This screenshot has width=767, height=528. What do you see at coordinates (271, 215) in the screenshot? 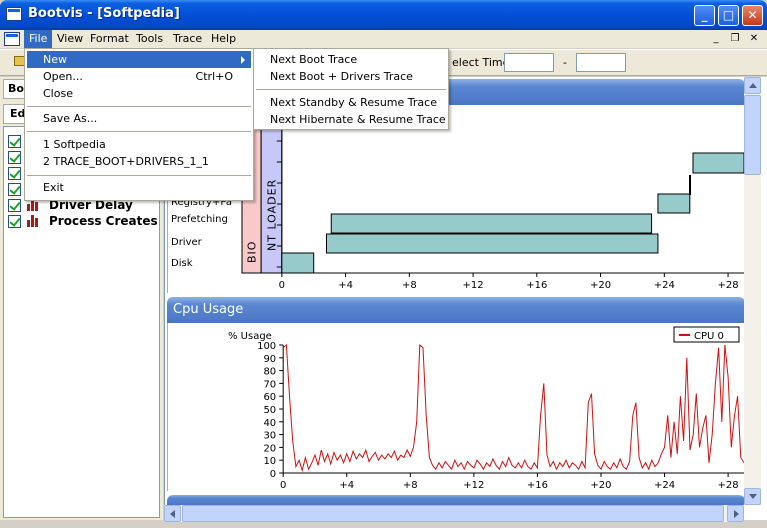
I see `phase-label: NT LOADER` at bounding box center [271, 215].